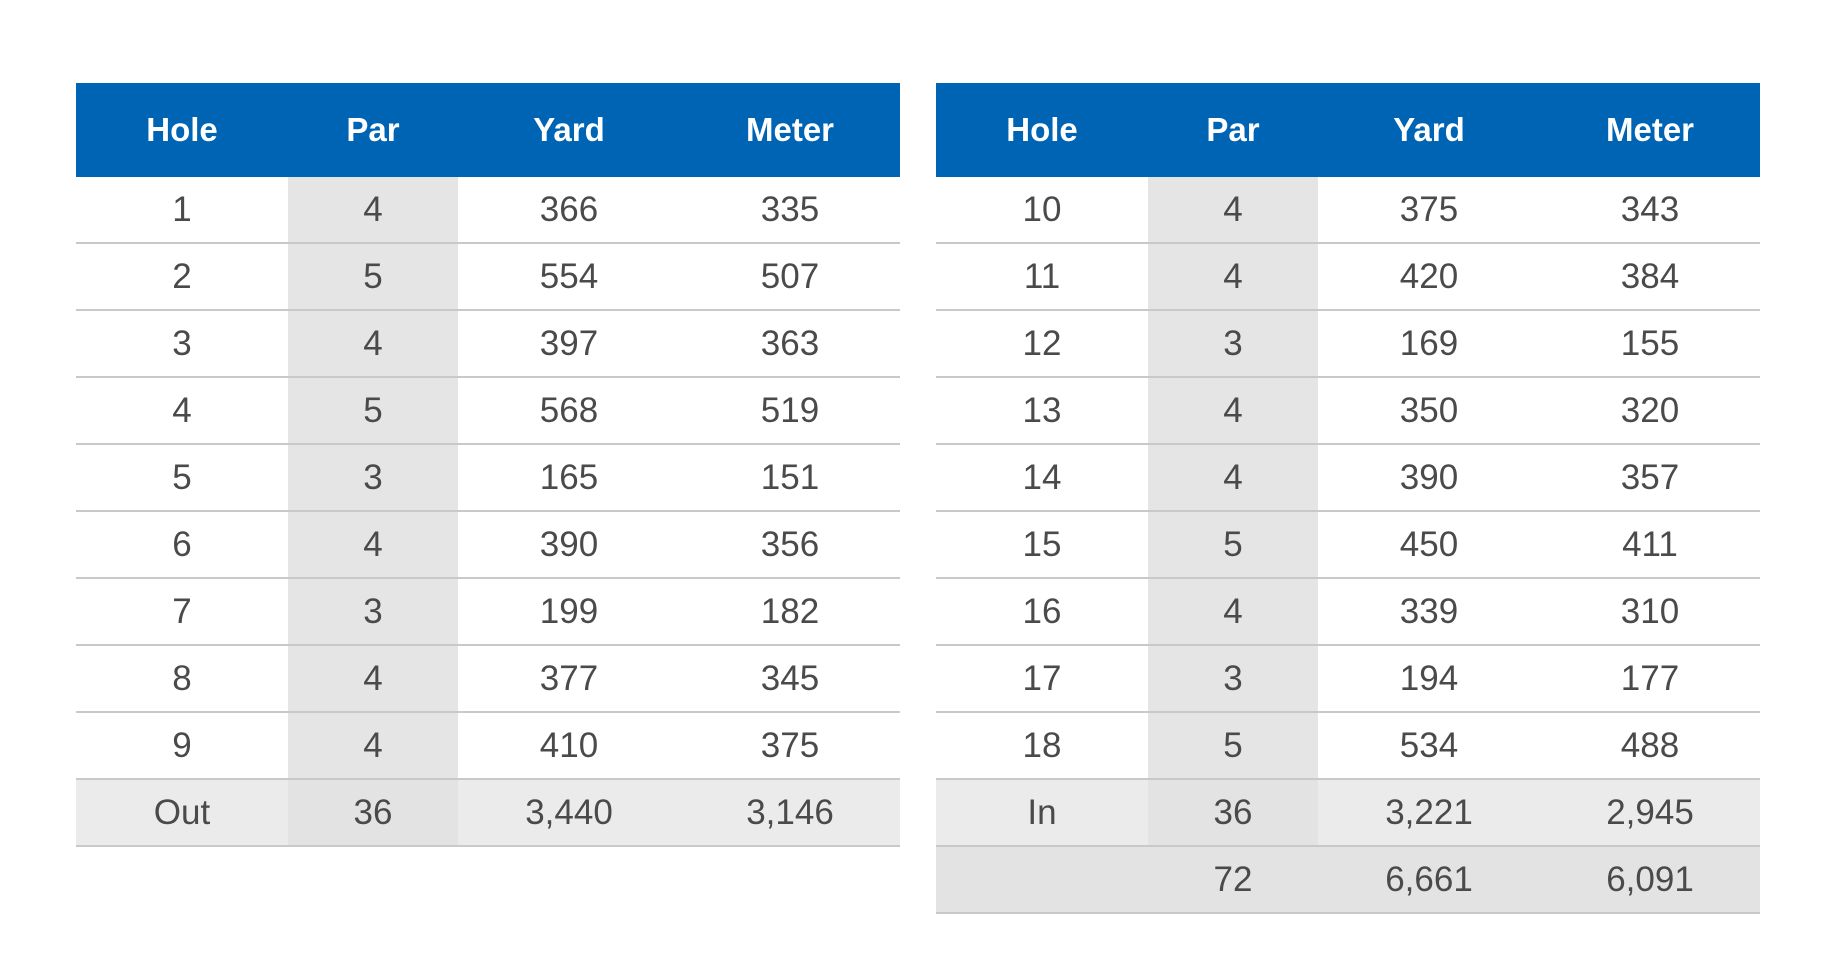  What do you see at coordinates (1233, 880) in the screenshot?
I see `par-cell: 72` at bounding box center [1233, 880].